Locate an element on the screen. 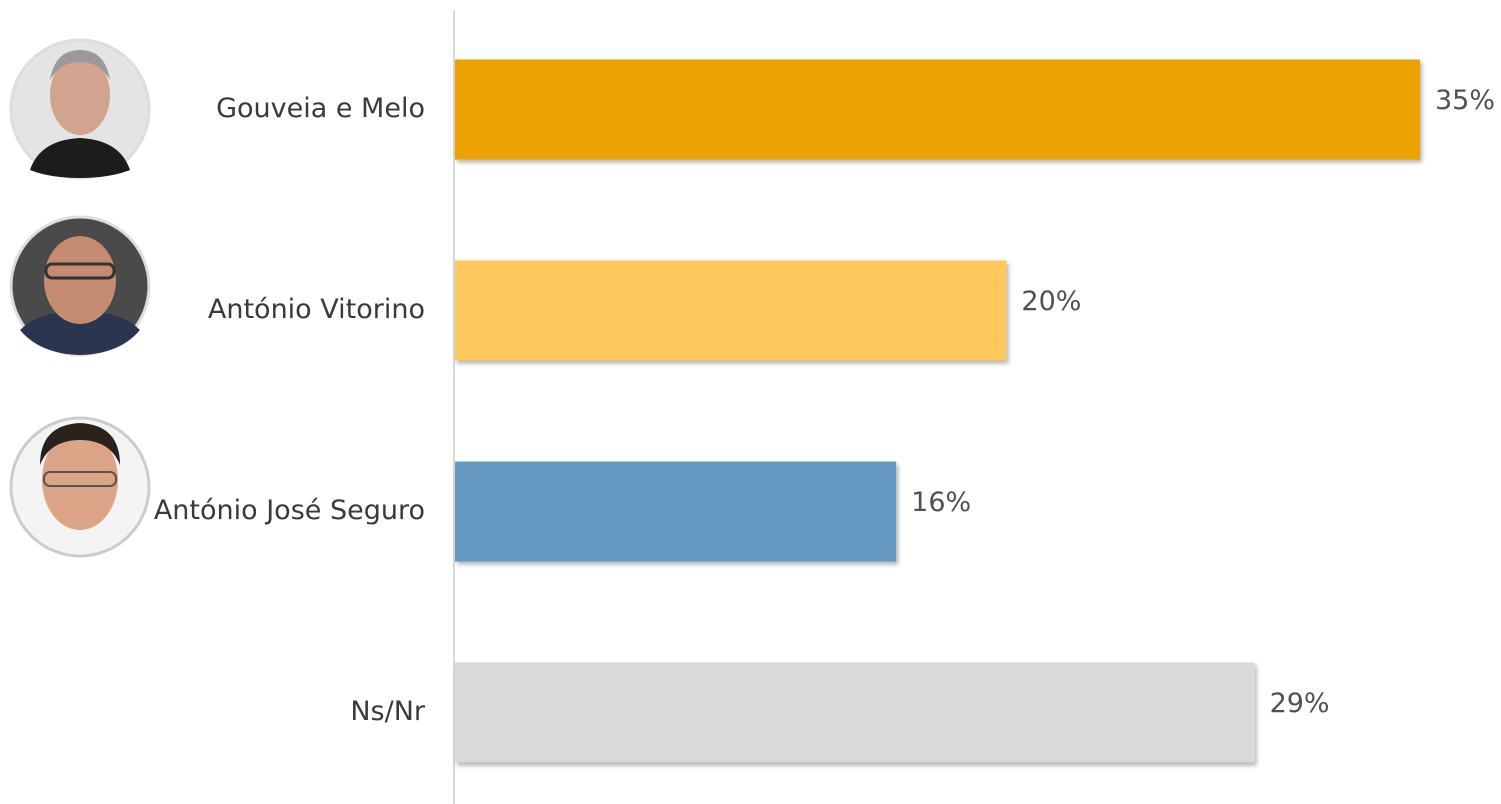 This screenshot has height=804, width=1501. category-label: António Vitorino is located at coordinates (316, 309).